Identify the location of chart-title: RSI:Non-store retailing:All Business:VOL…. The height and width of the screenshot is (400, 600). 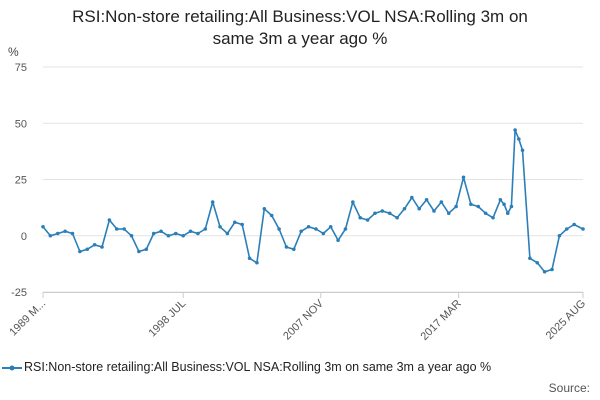
(300, 28).